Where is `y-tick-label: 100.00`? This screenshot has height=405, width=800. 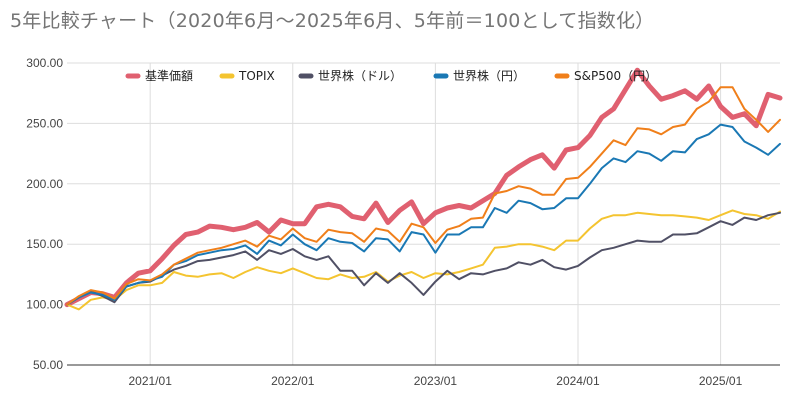
y-tick-label: 100.00 is located at coordinates (44, 305).